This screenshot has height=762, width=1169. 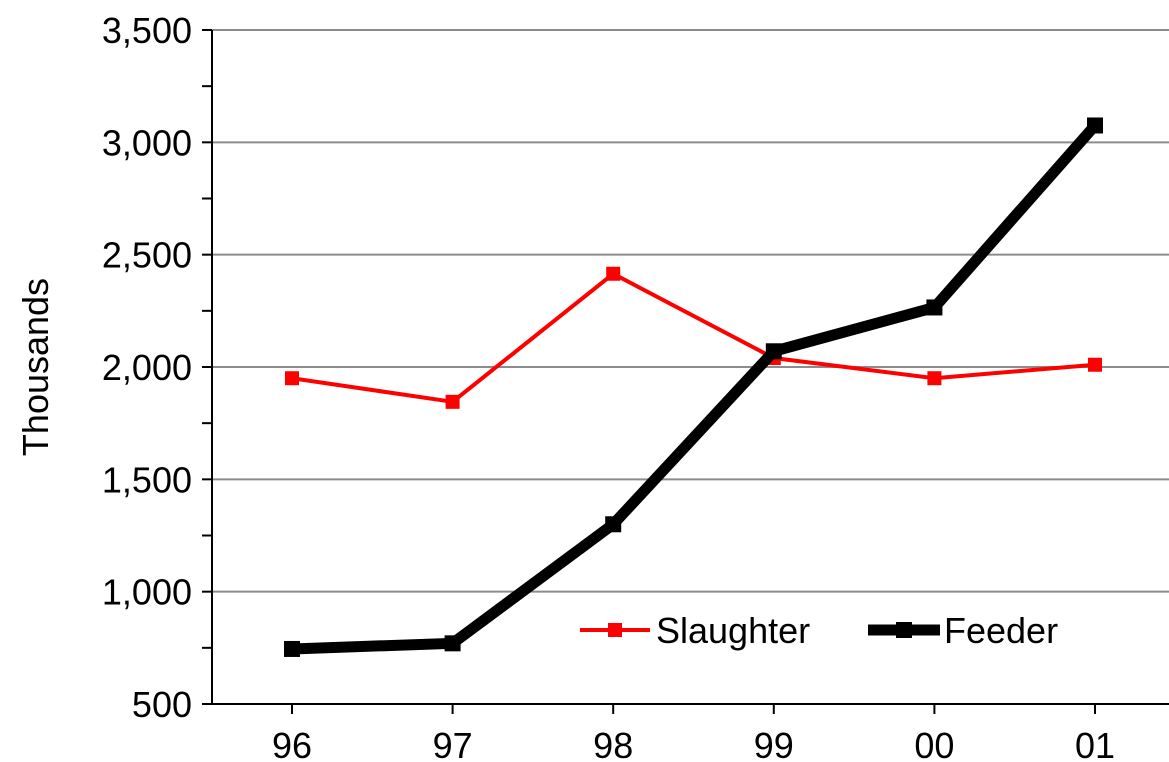 I want to click on y-tick-label: 2,000, so click(x=147, y=367).